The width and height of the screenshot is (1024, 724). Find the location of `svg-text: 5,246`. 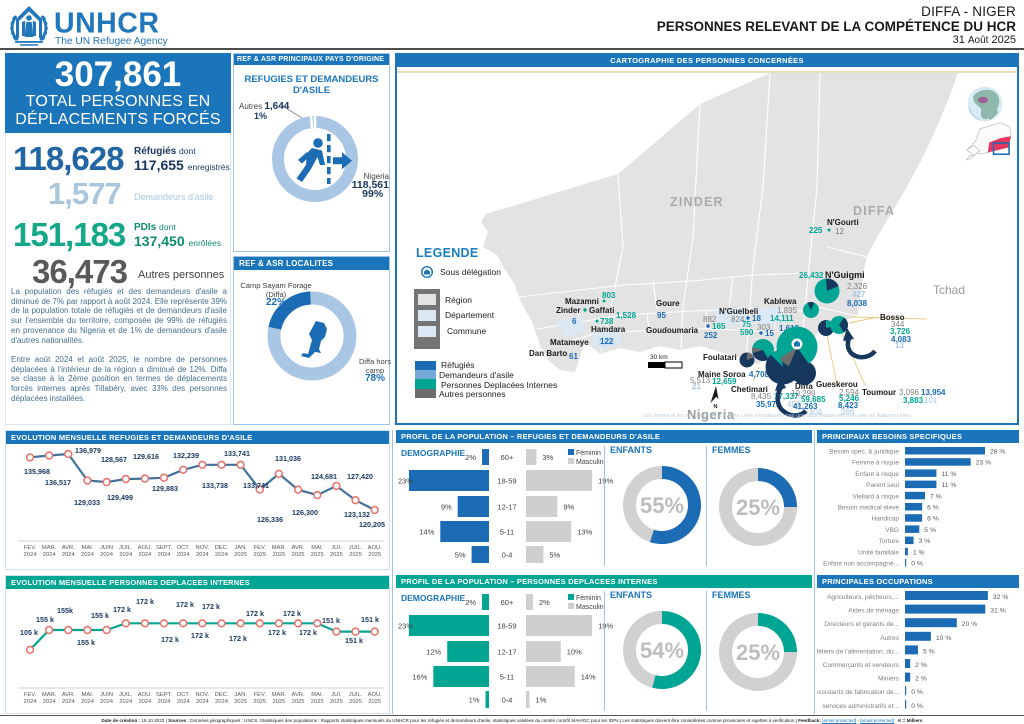

svg-text: 5,246 is located at coordinates (849, 398).